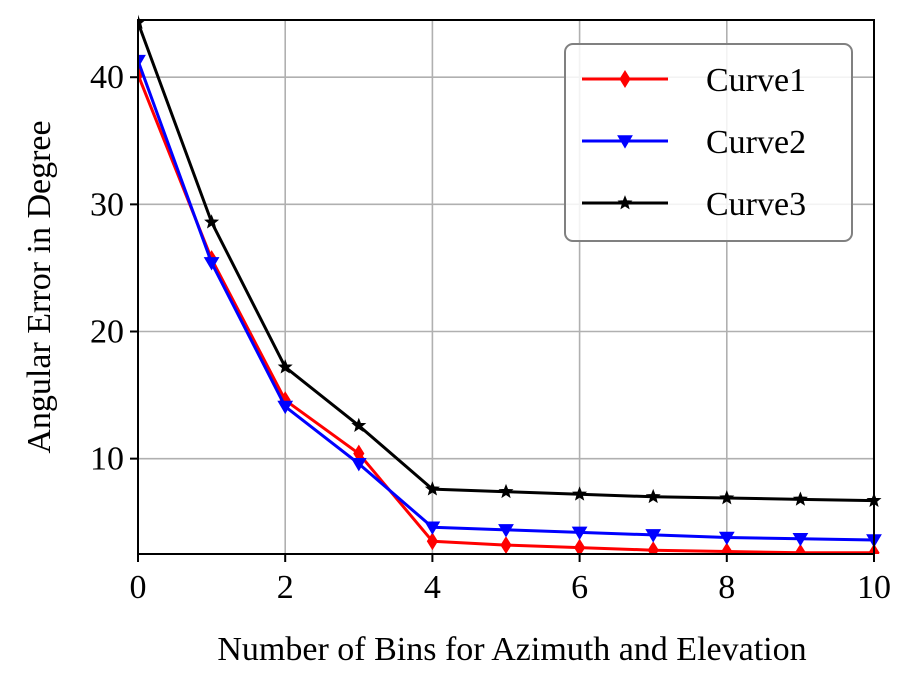 The image size is (918, 690). I want to click on x-tick-label: 8, so click(726, 587).